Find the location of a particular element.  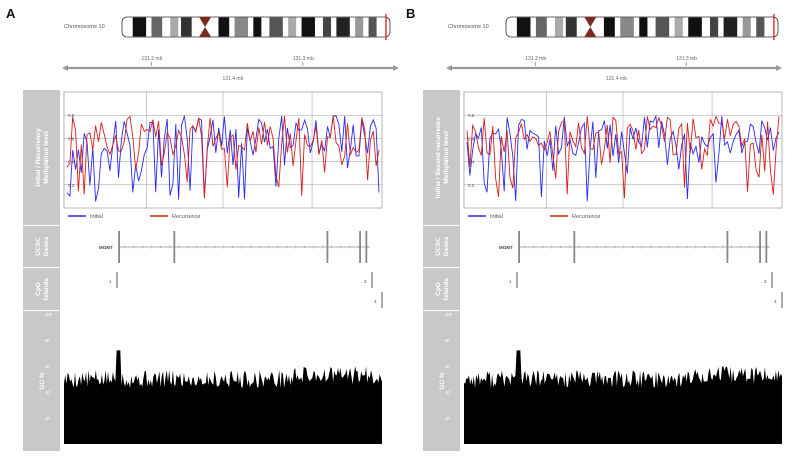

cpg-island-label: 3 is located at coordinates (375, 301).